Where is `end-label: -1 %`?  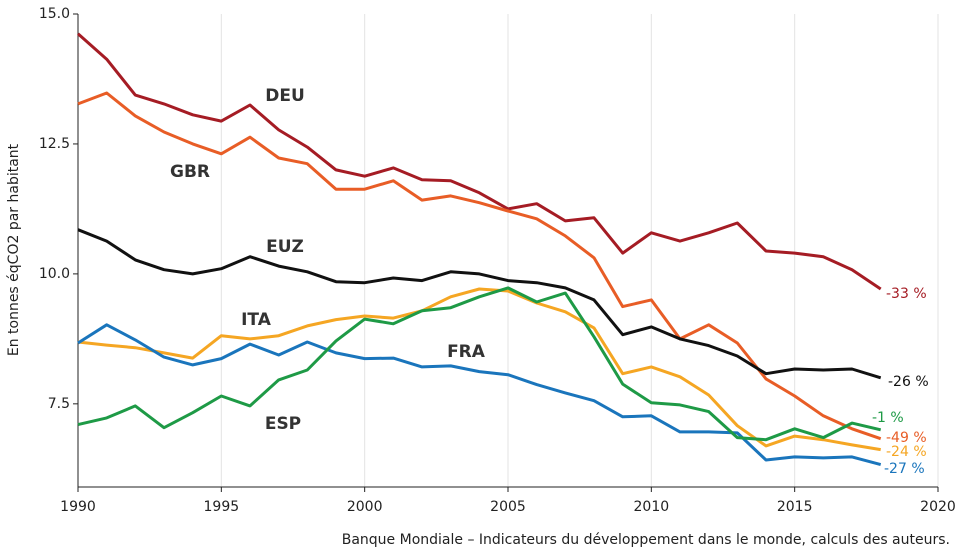
end-label: -1 % is located at coordinates (888, 418).